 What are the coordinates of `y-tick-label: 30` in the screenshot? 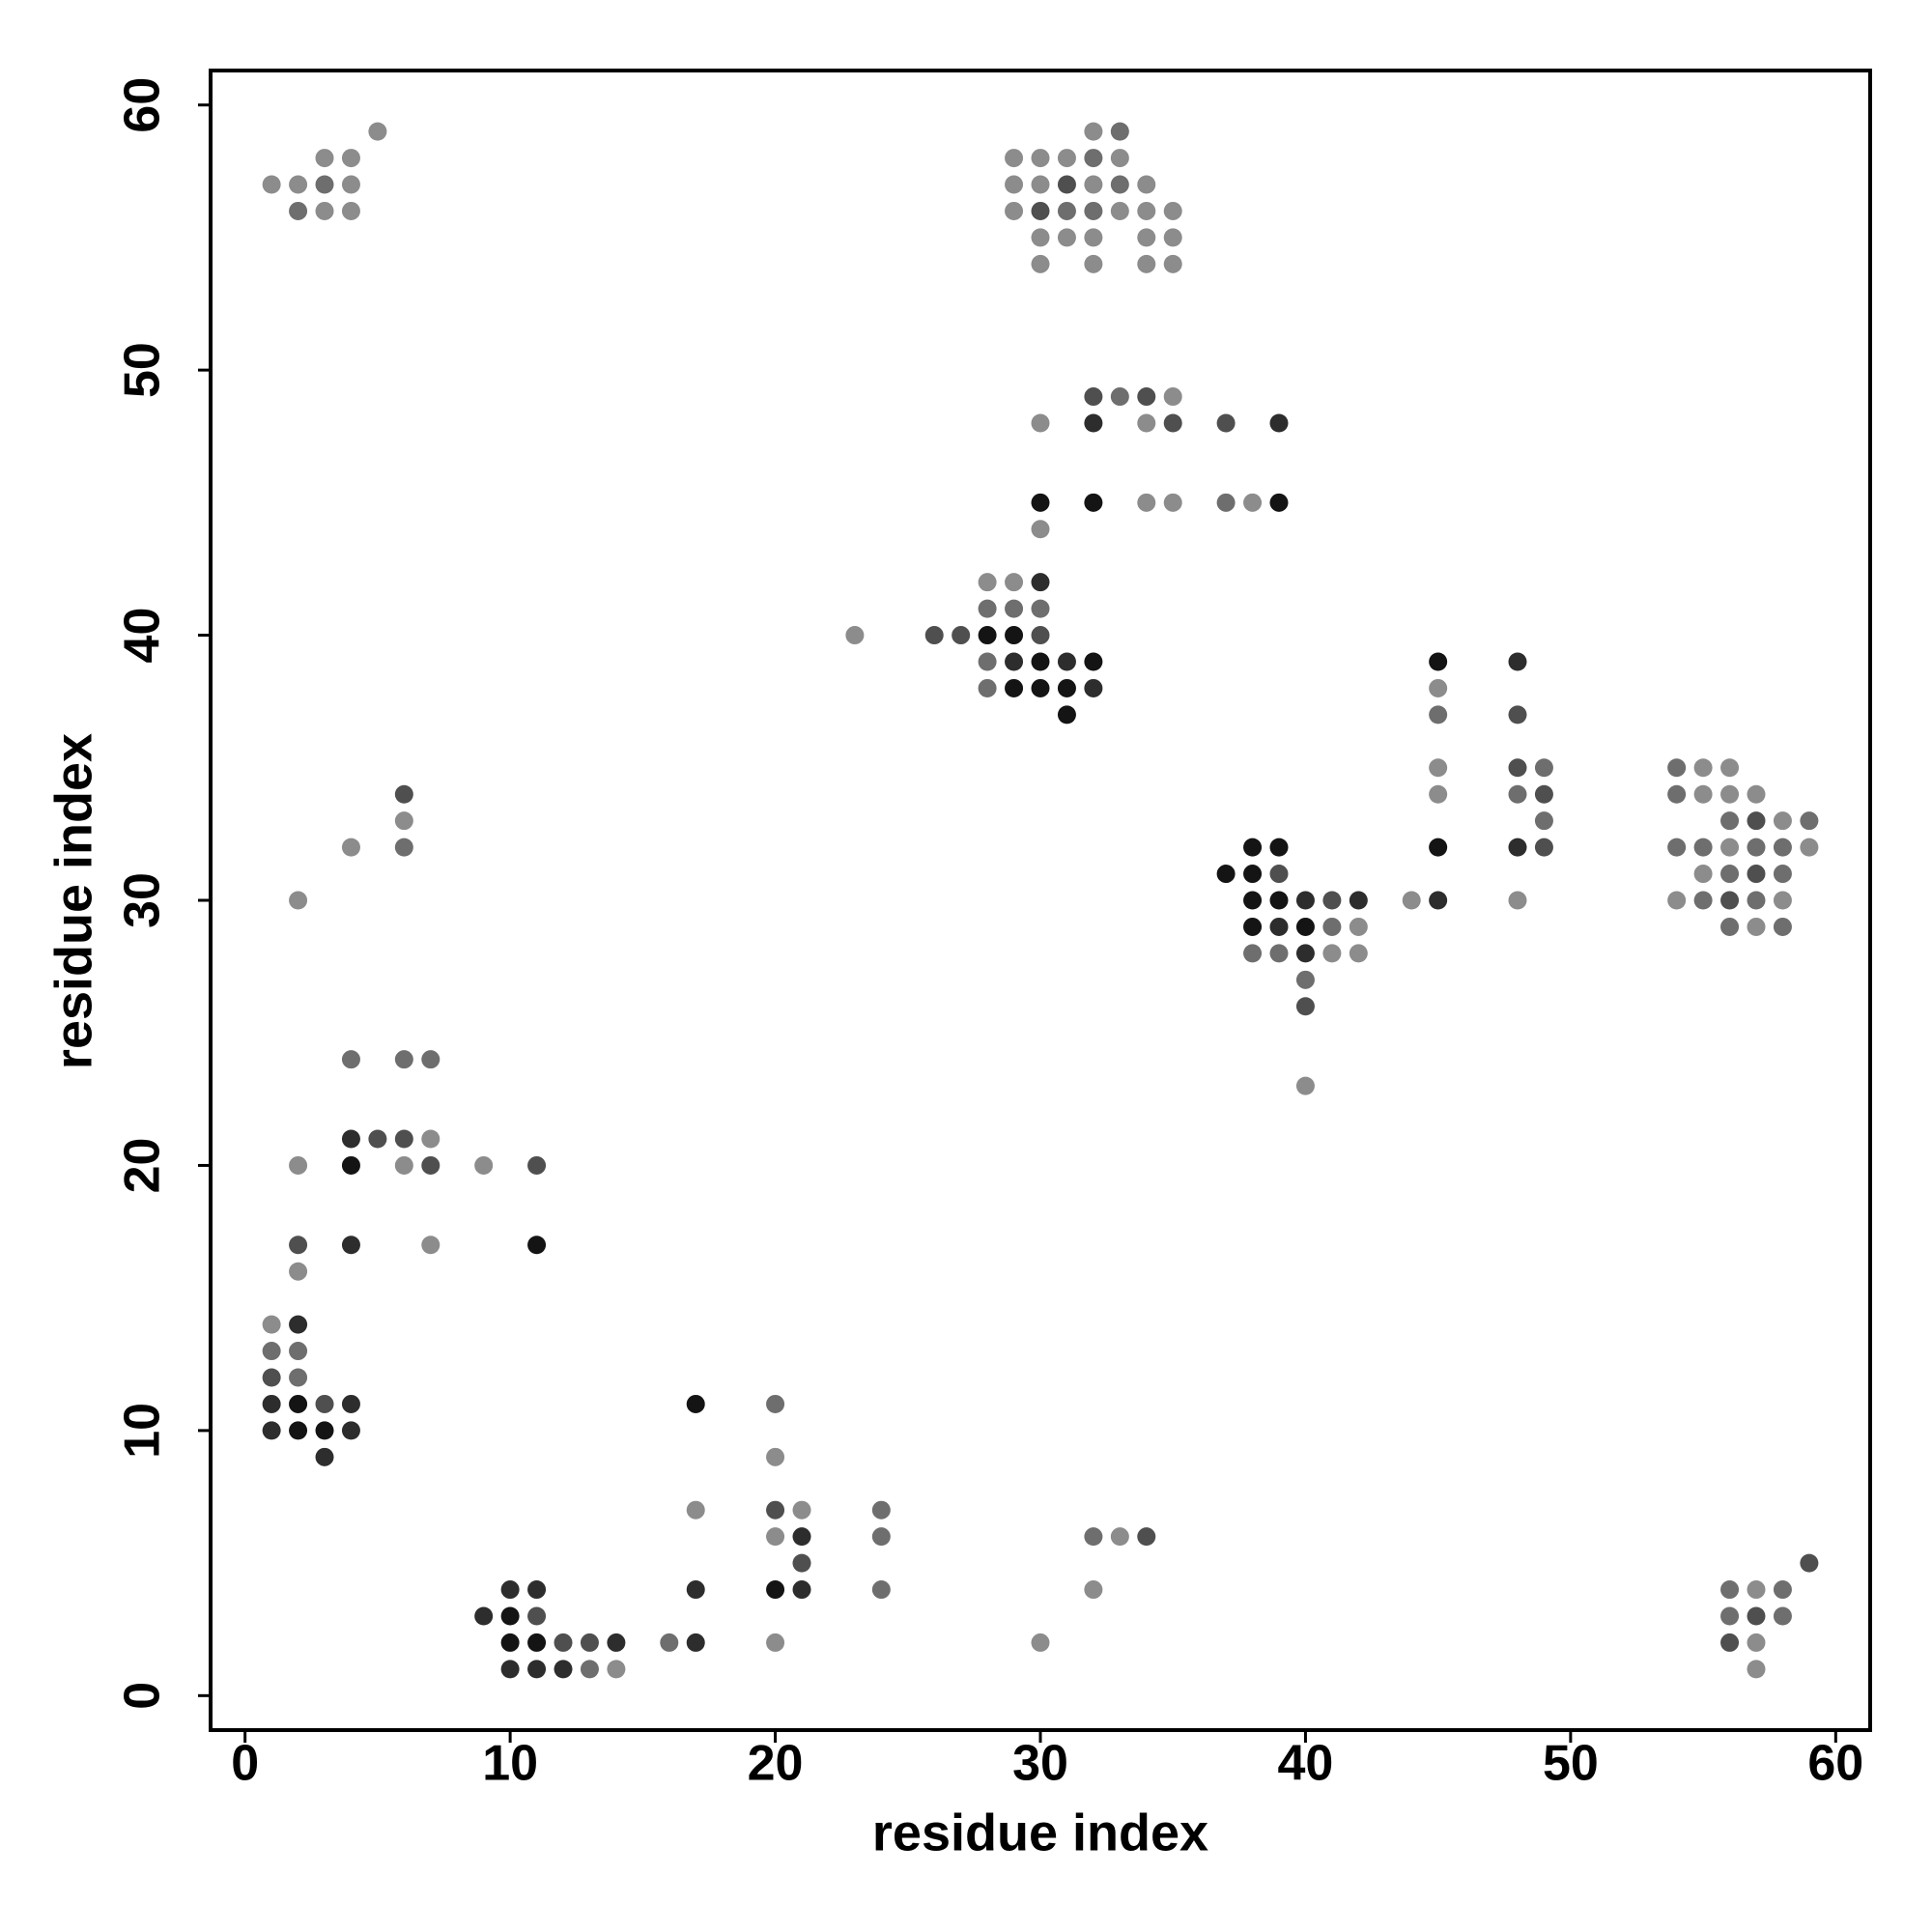 It's located at (143, 900).